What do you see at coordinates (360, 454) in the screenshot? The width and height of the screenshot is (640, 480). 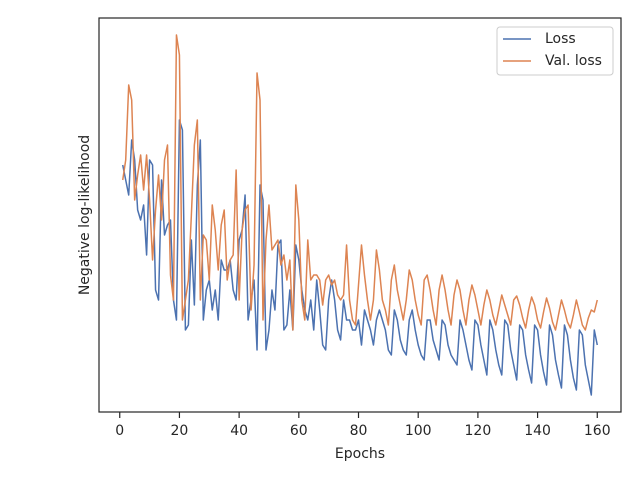 I see `x-axis-label: Epochs` at bounding box center [360, 454].